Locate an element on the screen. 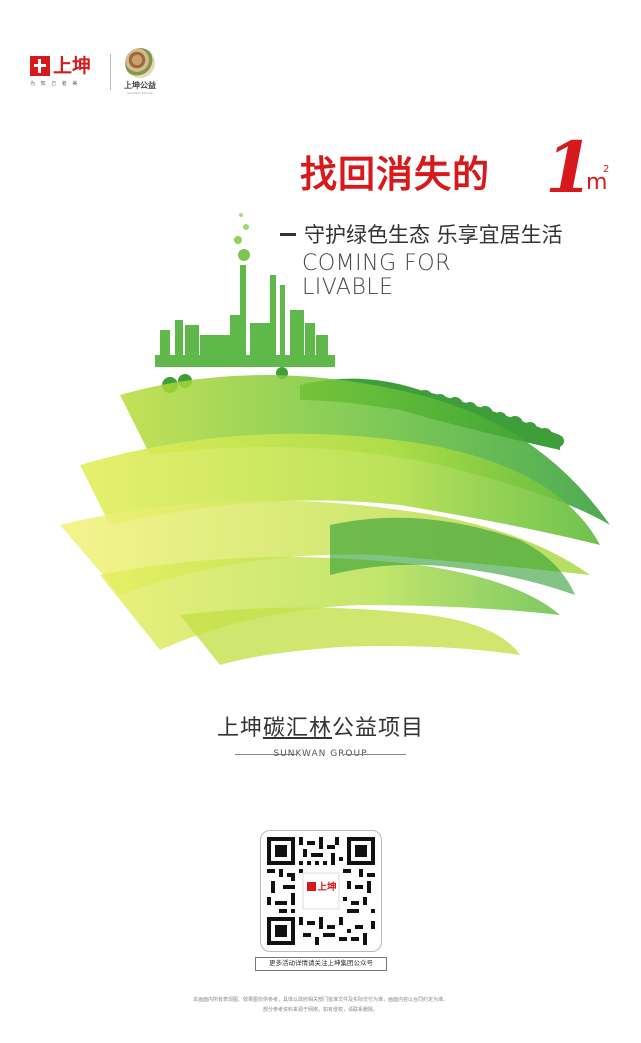  english-tagline: COMING FOR LIVABLE is located at coordinates (376, 276).